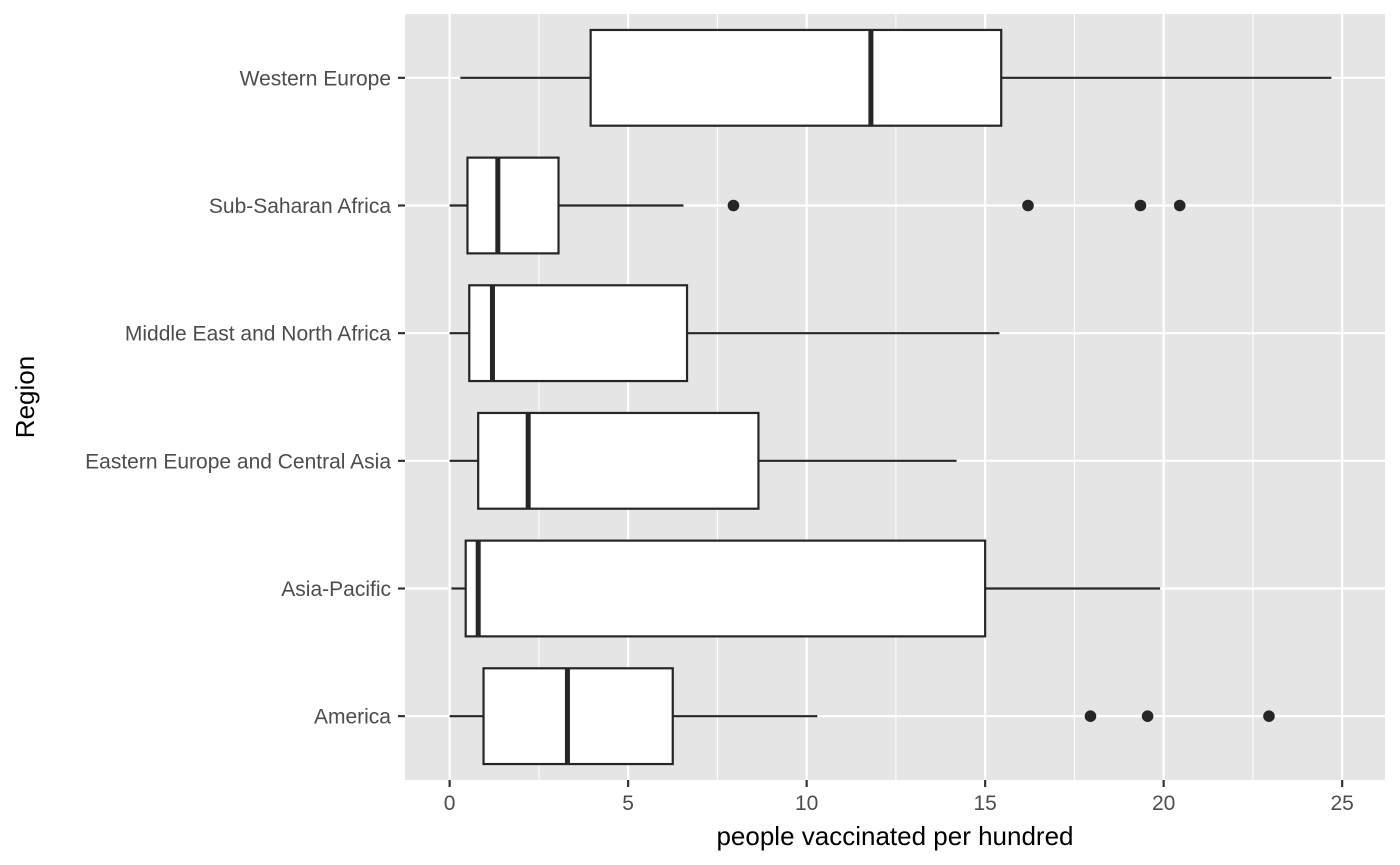  I want to click on x-tick-label: 15, so click(984, 803).